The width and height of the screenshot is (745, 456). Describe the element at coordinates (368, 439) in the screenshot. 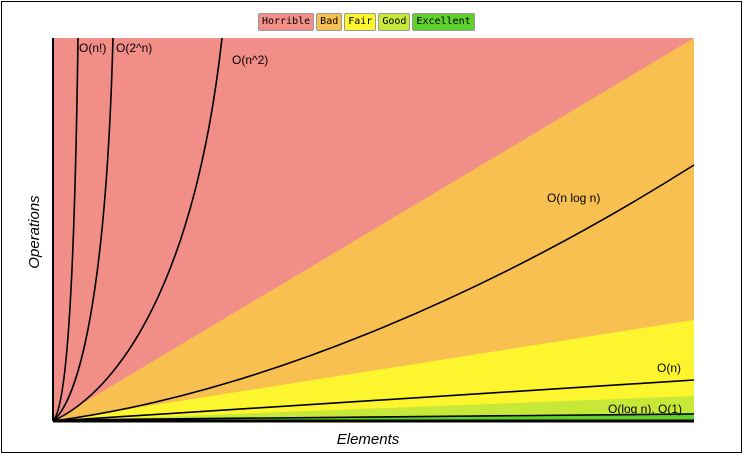

I see `x-axis-label: Elements` at that location.